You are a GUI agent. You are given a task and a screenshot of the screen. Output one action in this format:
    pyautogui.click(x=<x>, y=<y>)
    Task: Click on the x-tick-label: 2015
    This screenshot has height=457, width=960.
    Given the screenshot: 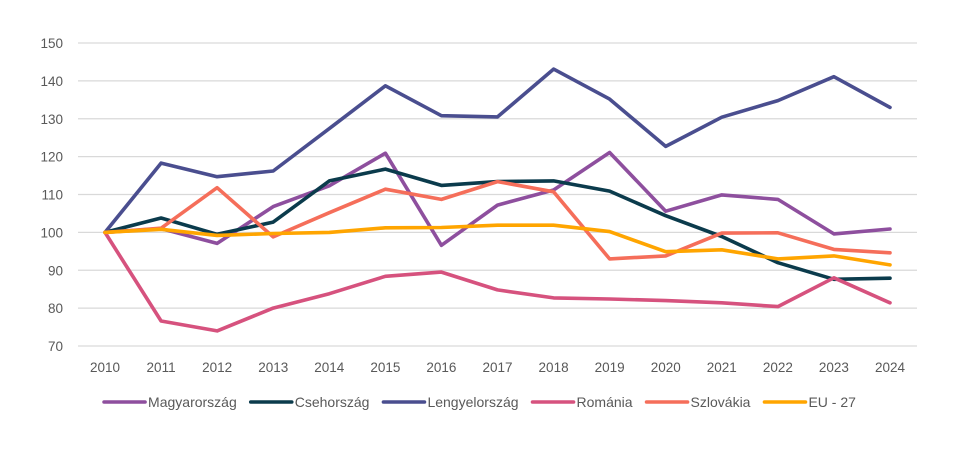 What is the action you would take?
    pyautogui.click(x=385, y=367)
    